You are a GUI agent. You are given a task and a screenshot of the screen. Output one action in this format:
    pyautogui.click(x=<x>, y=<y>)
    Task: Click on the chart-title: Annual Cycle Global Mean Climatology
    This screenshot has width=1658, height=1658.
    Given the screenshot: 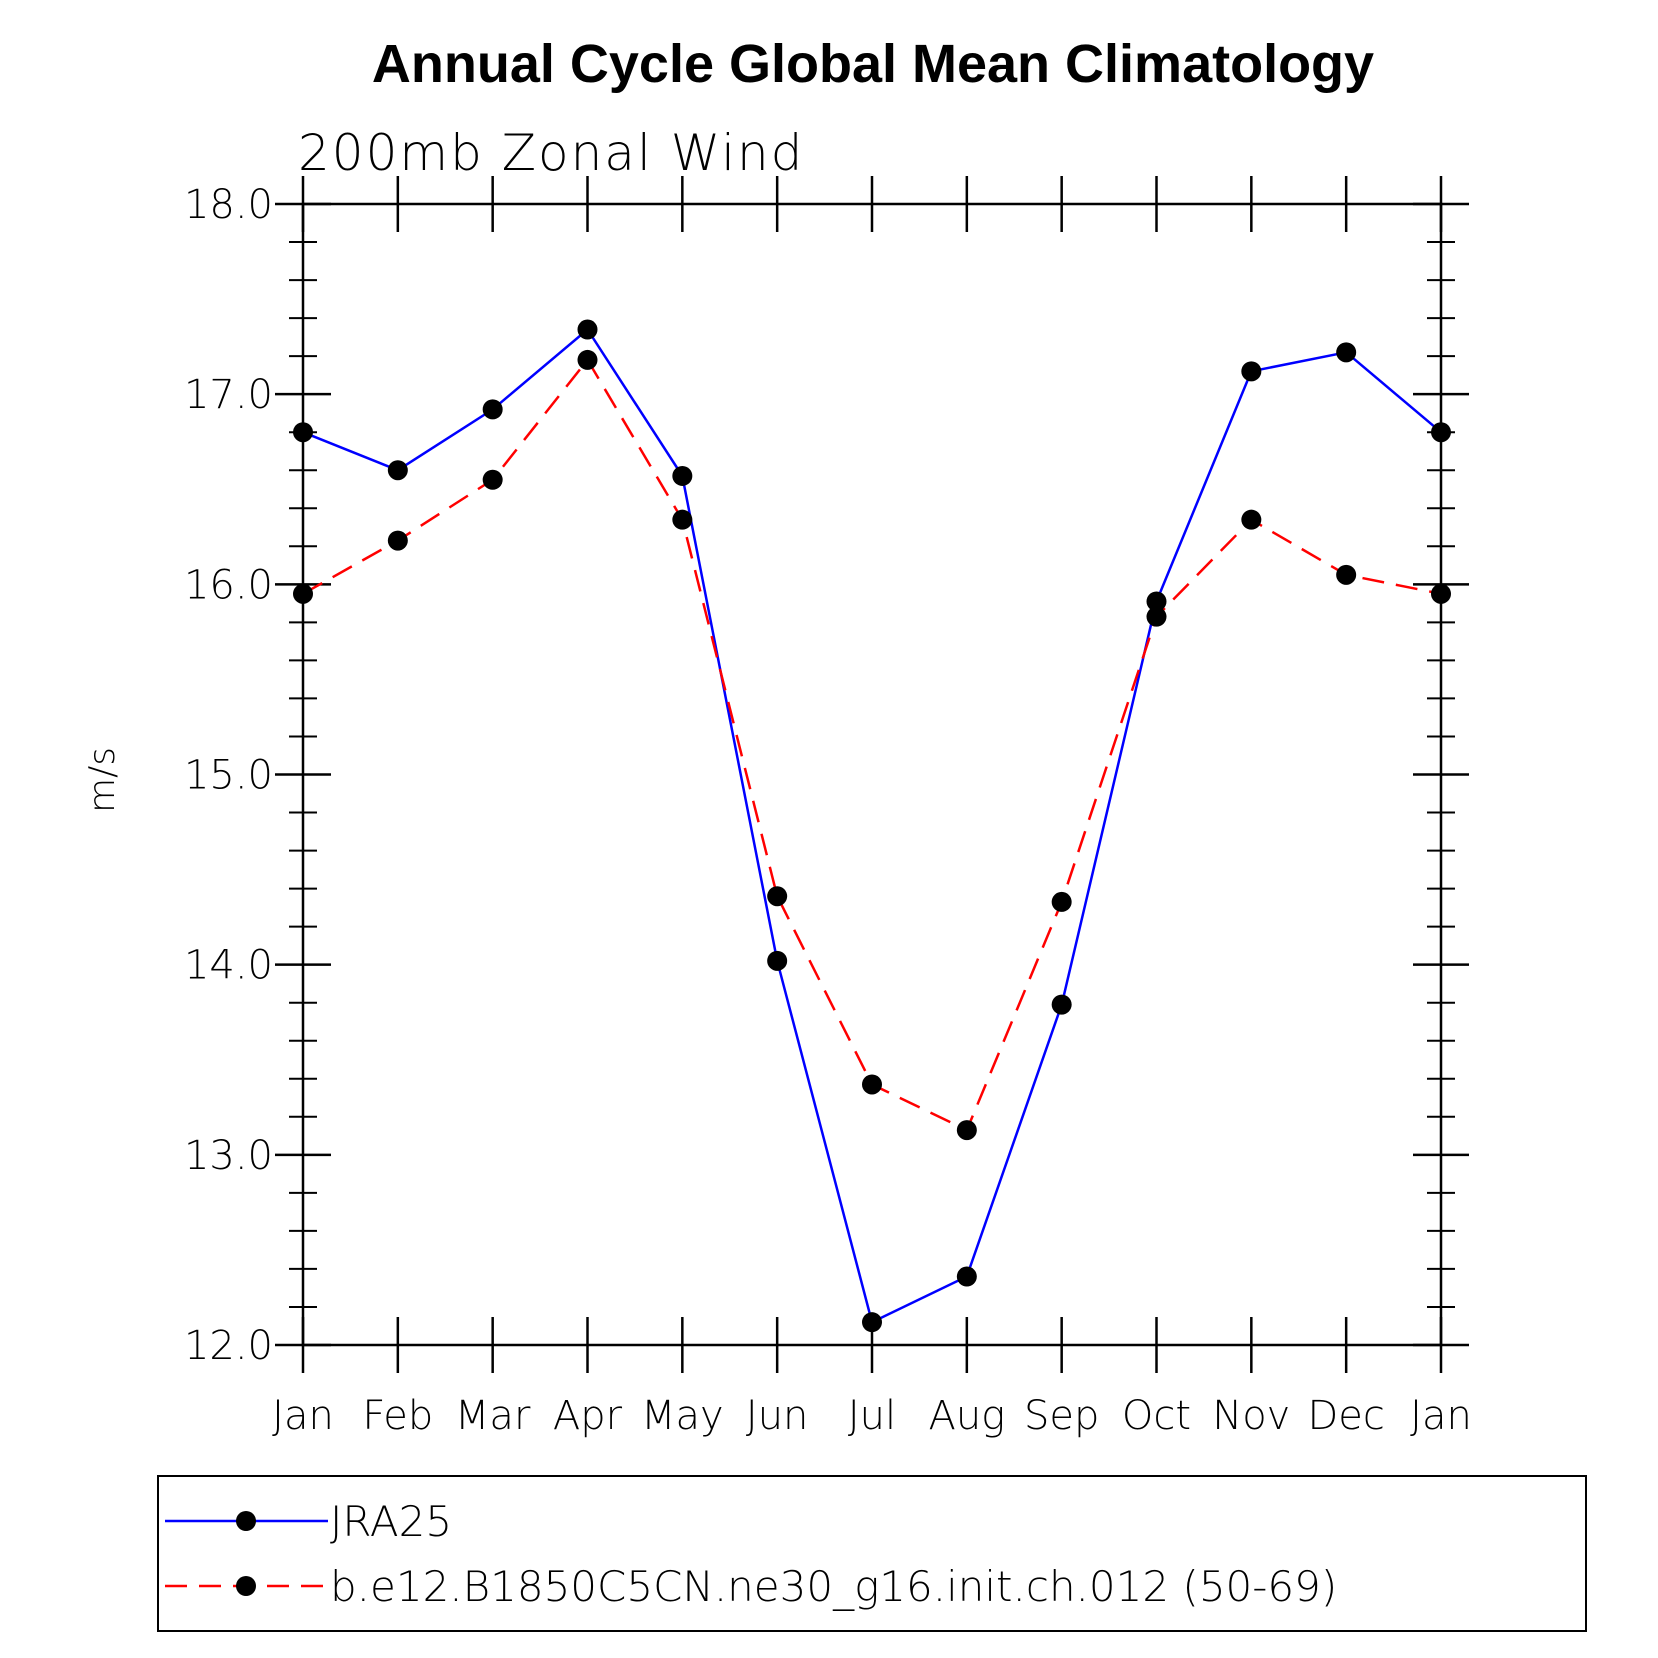 What is the action you would take?
    pyautogui.click(x=873, y=64)
    